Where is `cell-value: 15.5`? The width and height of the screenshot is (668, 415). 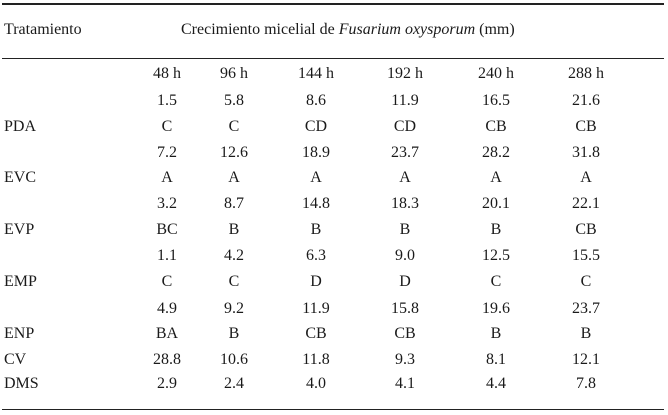
cell-value: 15.5 is located at coordinates (586, 255).